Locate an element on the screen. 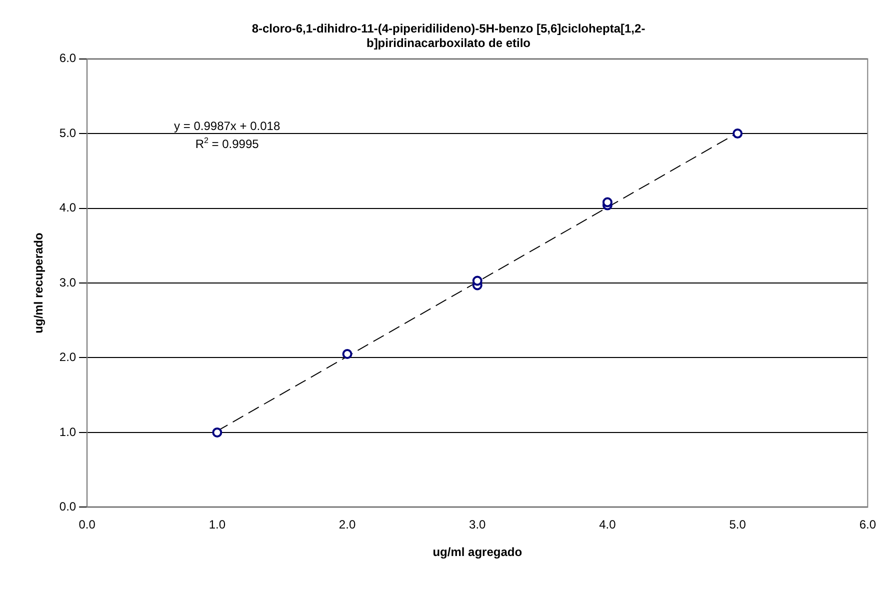  y-tick-label: 6.0 is located at coordinates (67, 58).